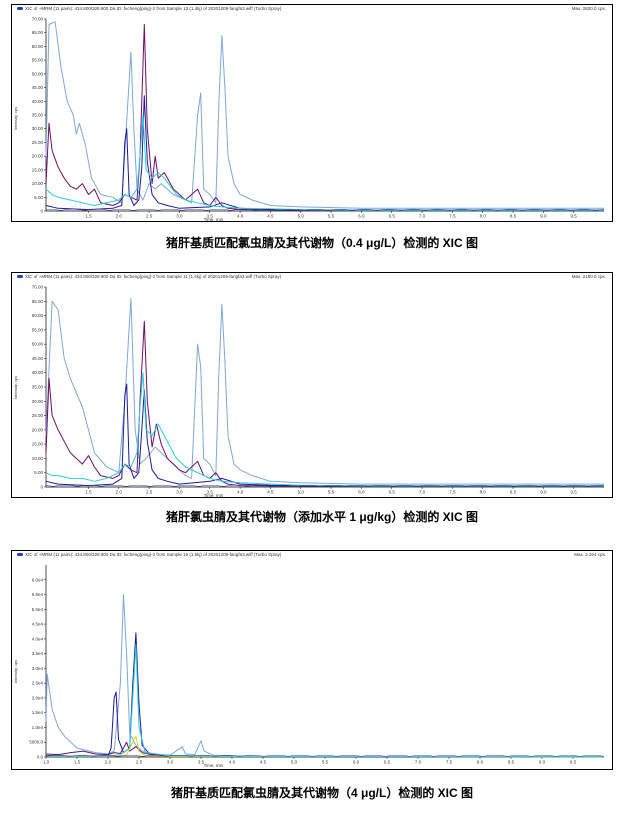 The width and height of the screenshot is (644, 816). I want to click on panel-1-max: Max. 2820.0 cps., so click(588, 8).